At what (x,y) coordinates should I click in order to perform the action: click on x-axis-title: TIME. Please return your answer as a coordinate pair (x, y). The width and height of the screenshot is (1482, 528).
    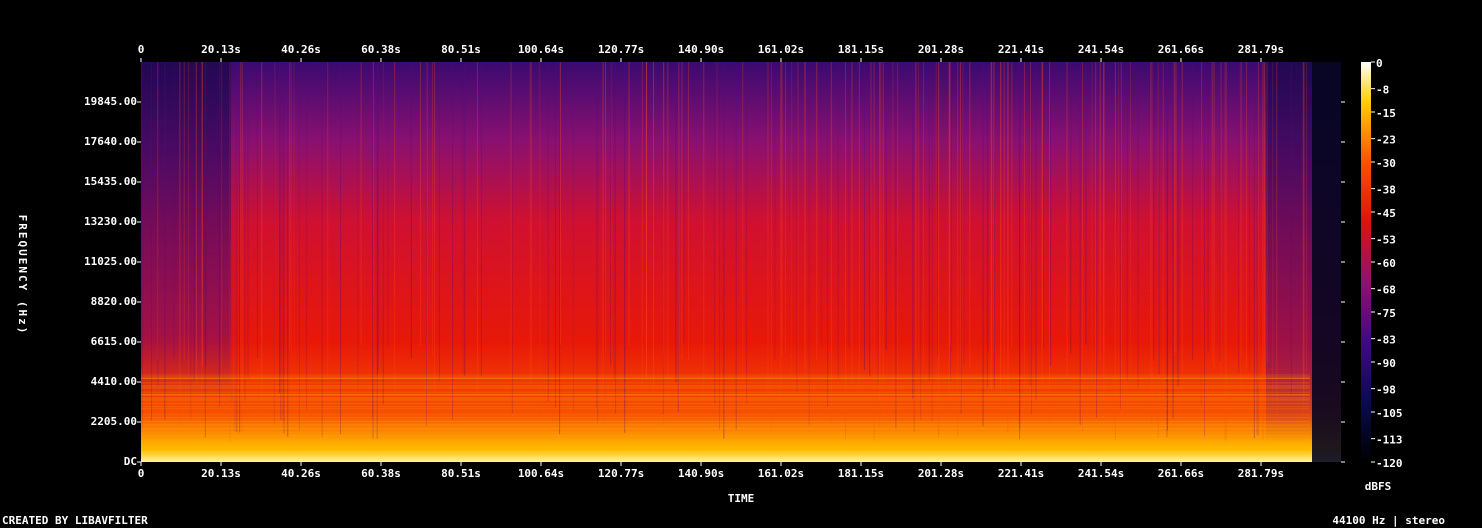
    Looking at the image, I should click on (741, 498).